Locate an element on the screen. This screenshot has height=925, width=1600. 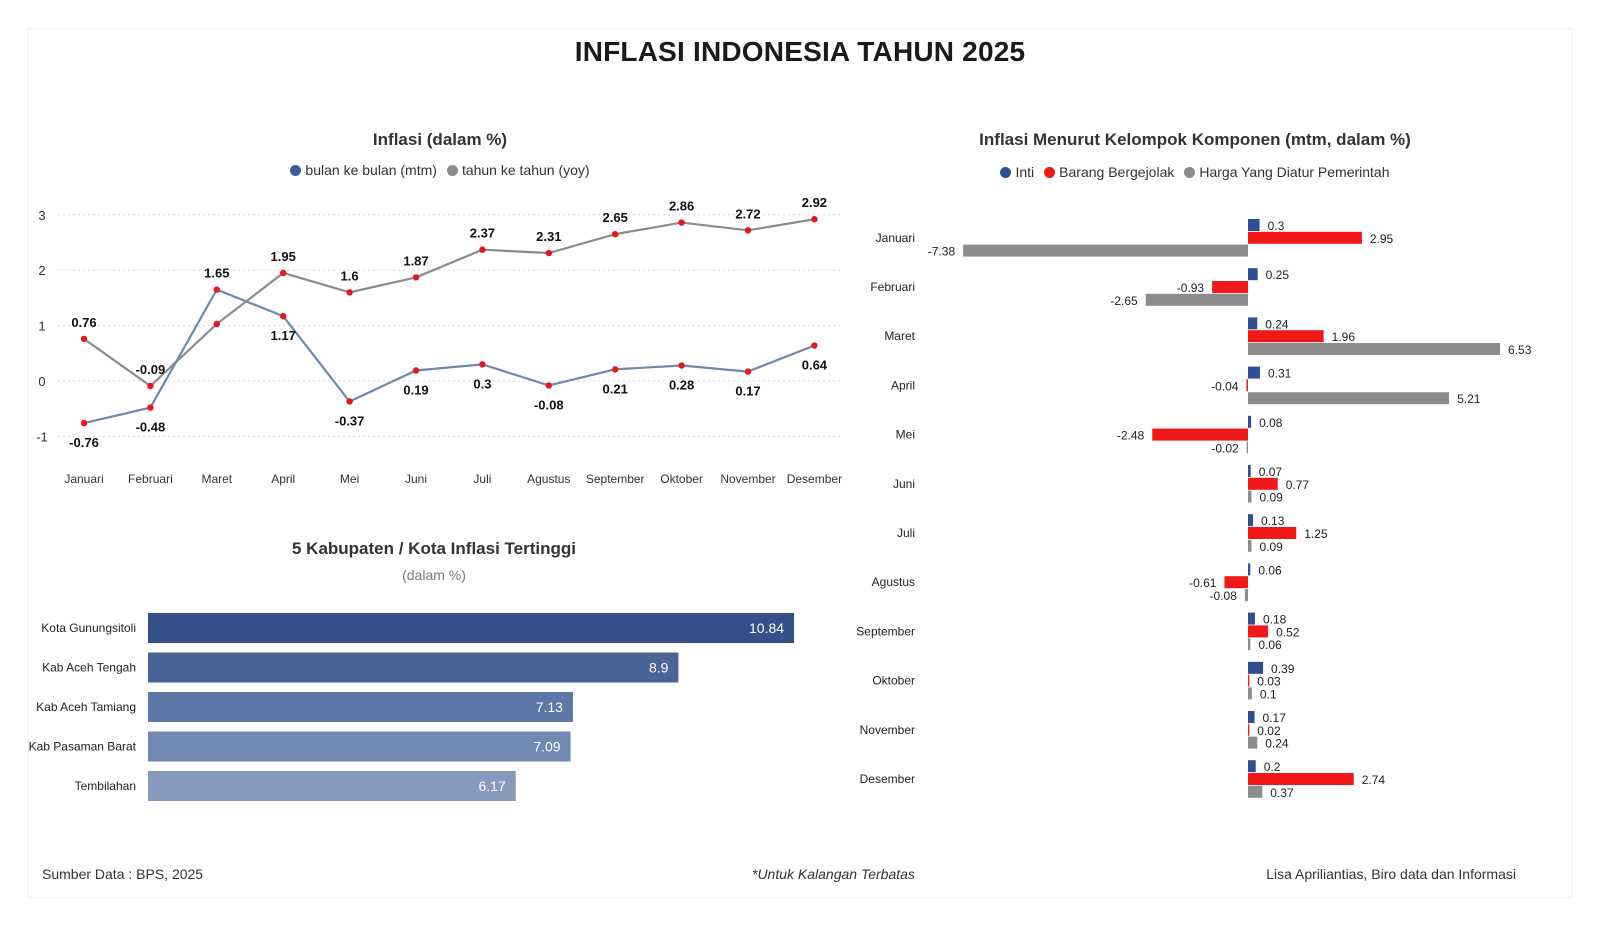
footer-note: *Untuk Kalangan Terbatas is located at coordinates (833, 874).